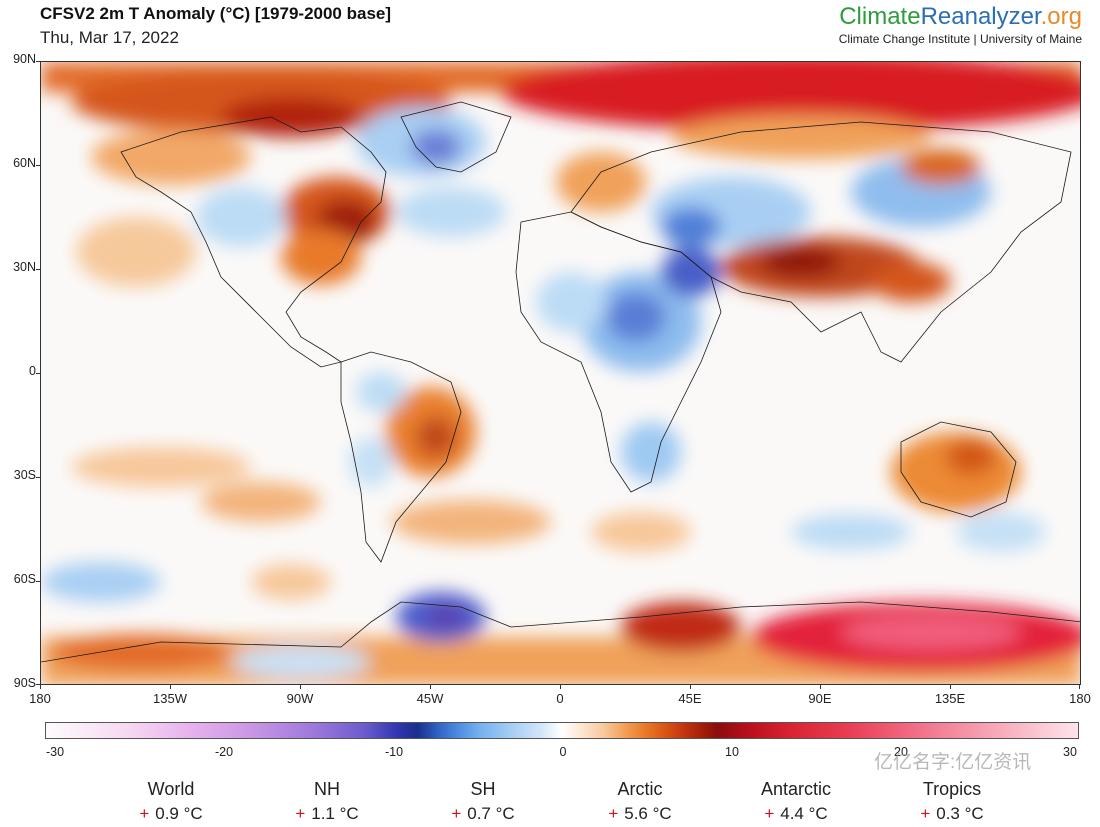  What do you see at coordinates (24, 683) in the screenshot?
I see `lat-label-90s: 90S` at bounding box center [24, 683].